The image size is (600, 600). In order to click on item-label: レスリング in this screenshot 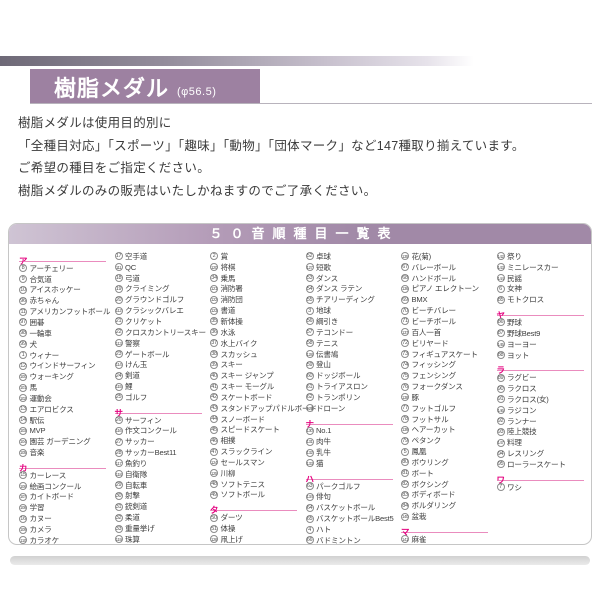, I will do `click(525, 454)`.